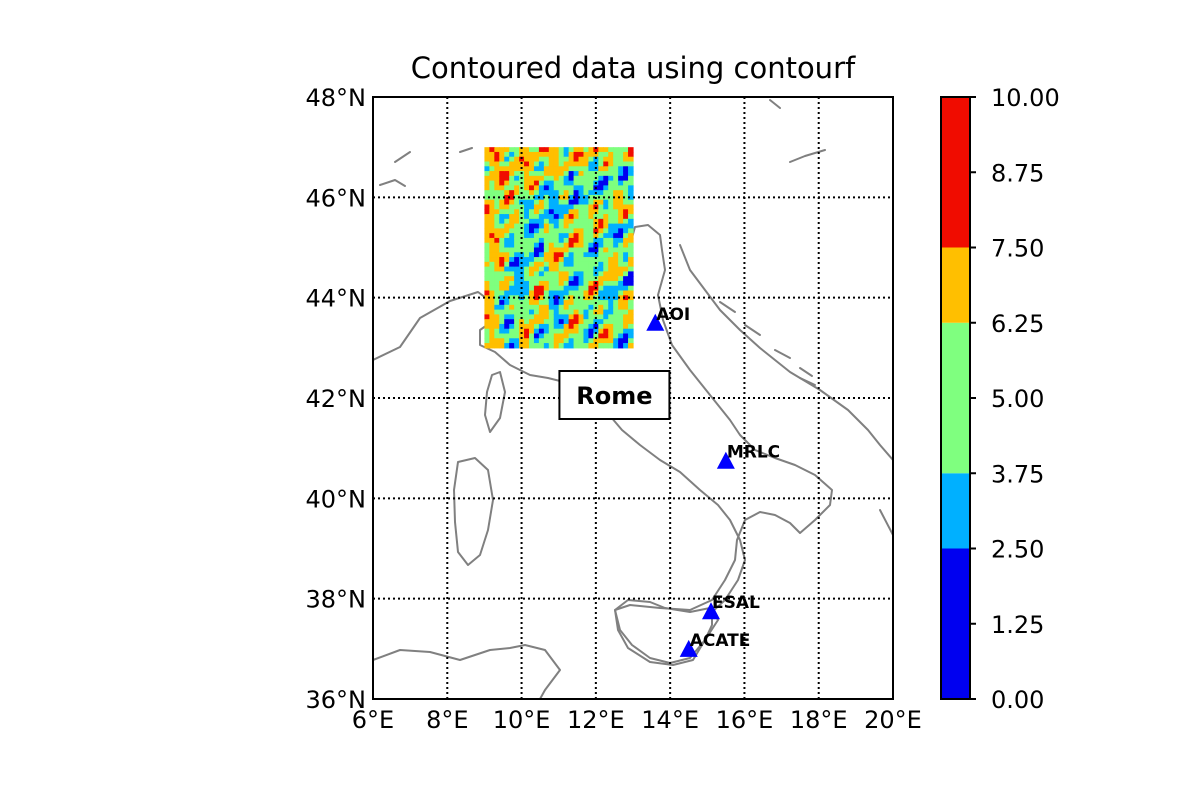 Image resolution: width=1200 pixels, height=800 pixels. What do you see at coordinates (819, 720) in the screenshot?
I see `x-tick-label: 18°E` at bounding box center [819, 720].